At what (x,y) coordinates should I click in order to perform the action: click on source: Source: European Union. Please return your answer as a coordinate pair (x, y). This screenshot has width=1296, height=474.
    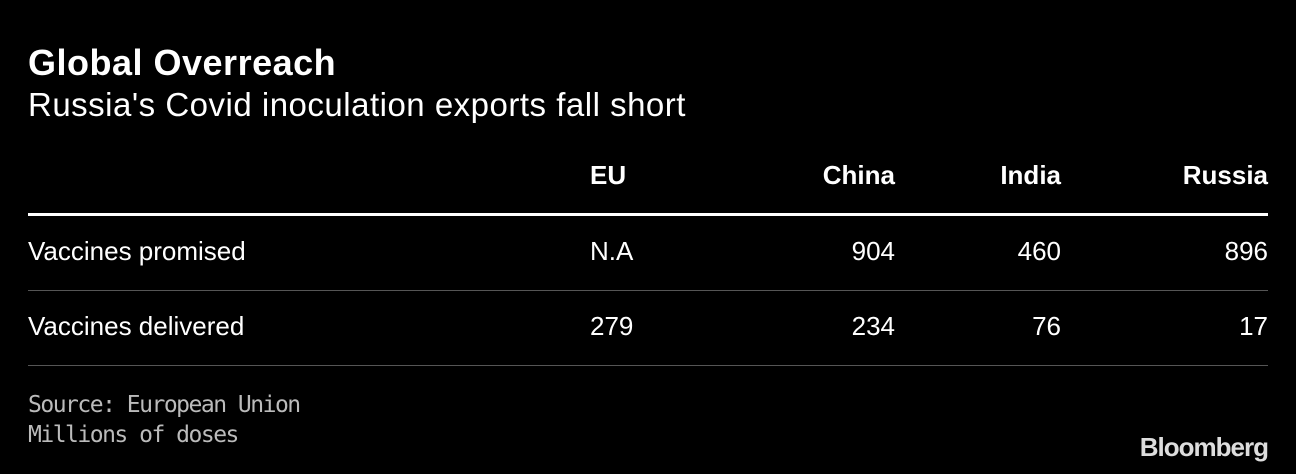
    Looking at the image, I should click on (164, 405).